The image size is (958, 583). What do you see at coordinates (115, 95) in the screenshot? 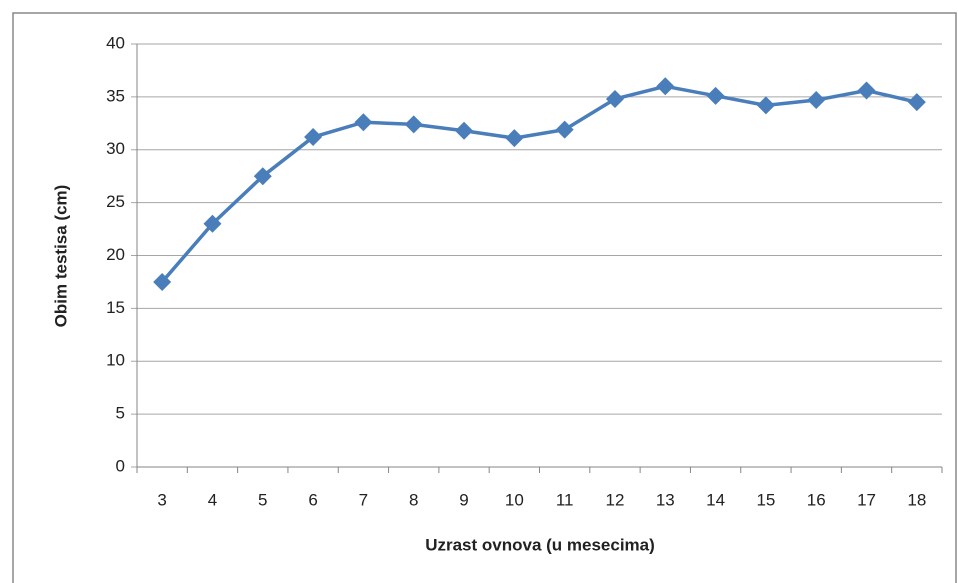
I see `y-tick-label: 35` at bounding box center [115, 95].